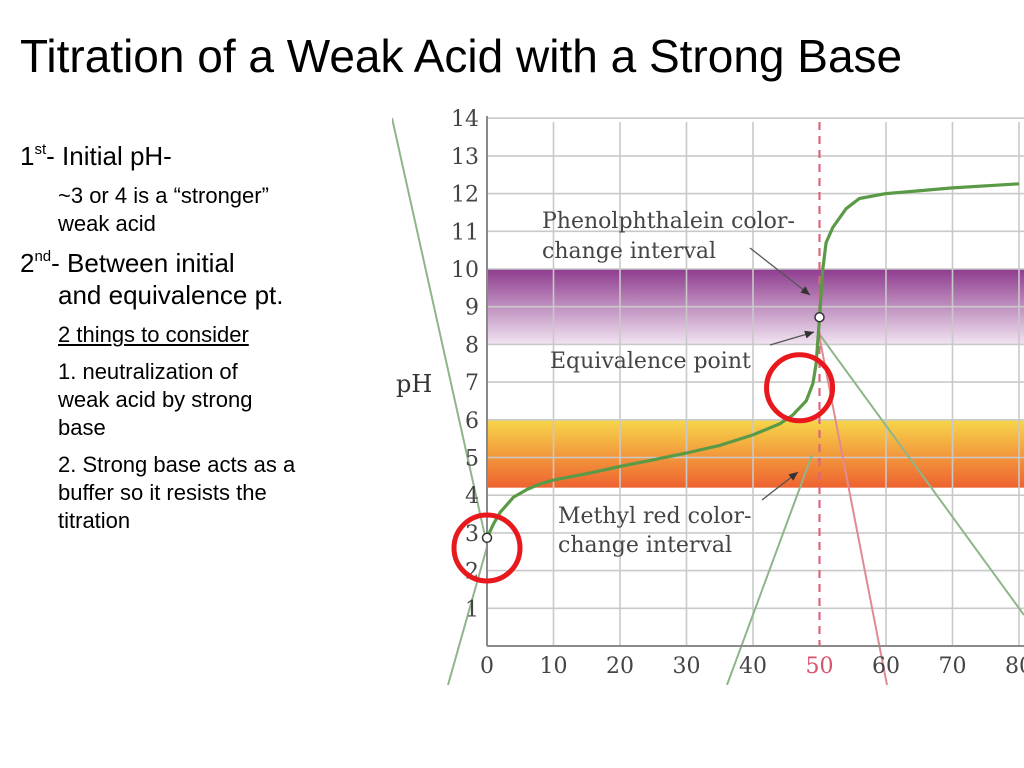  Describe the element at coordinates (465, 195) in the screenshot. I see `y-tick-label: 12` at that location.